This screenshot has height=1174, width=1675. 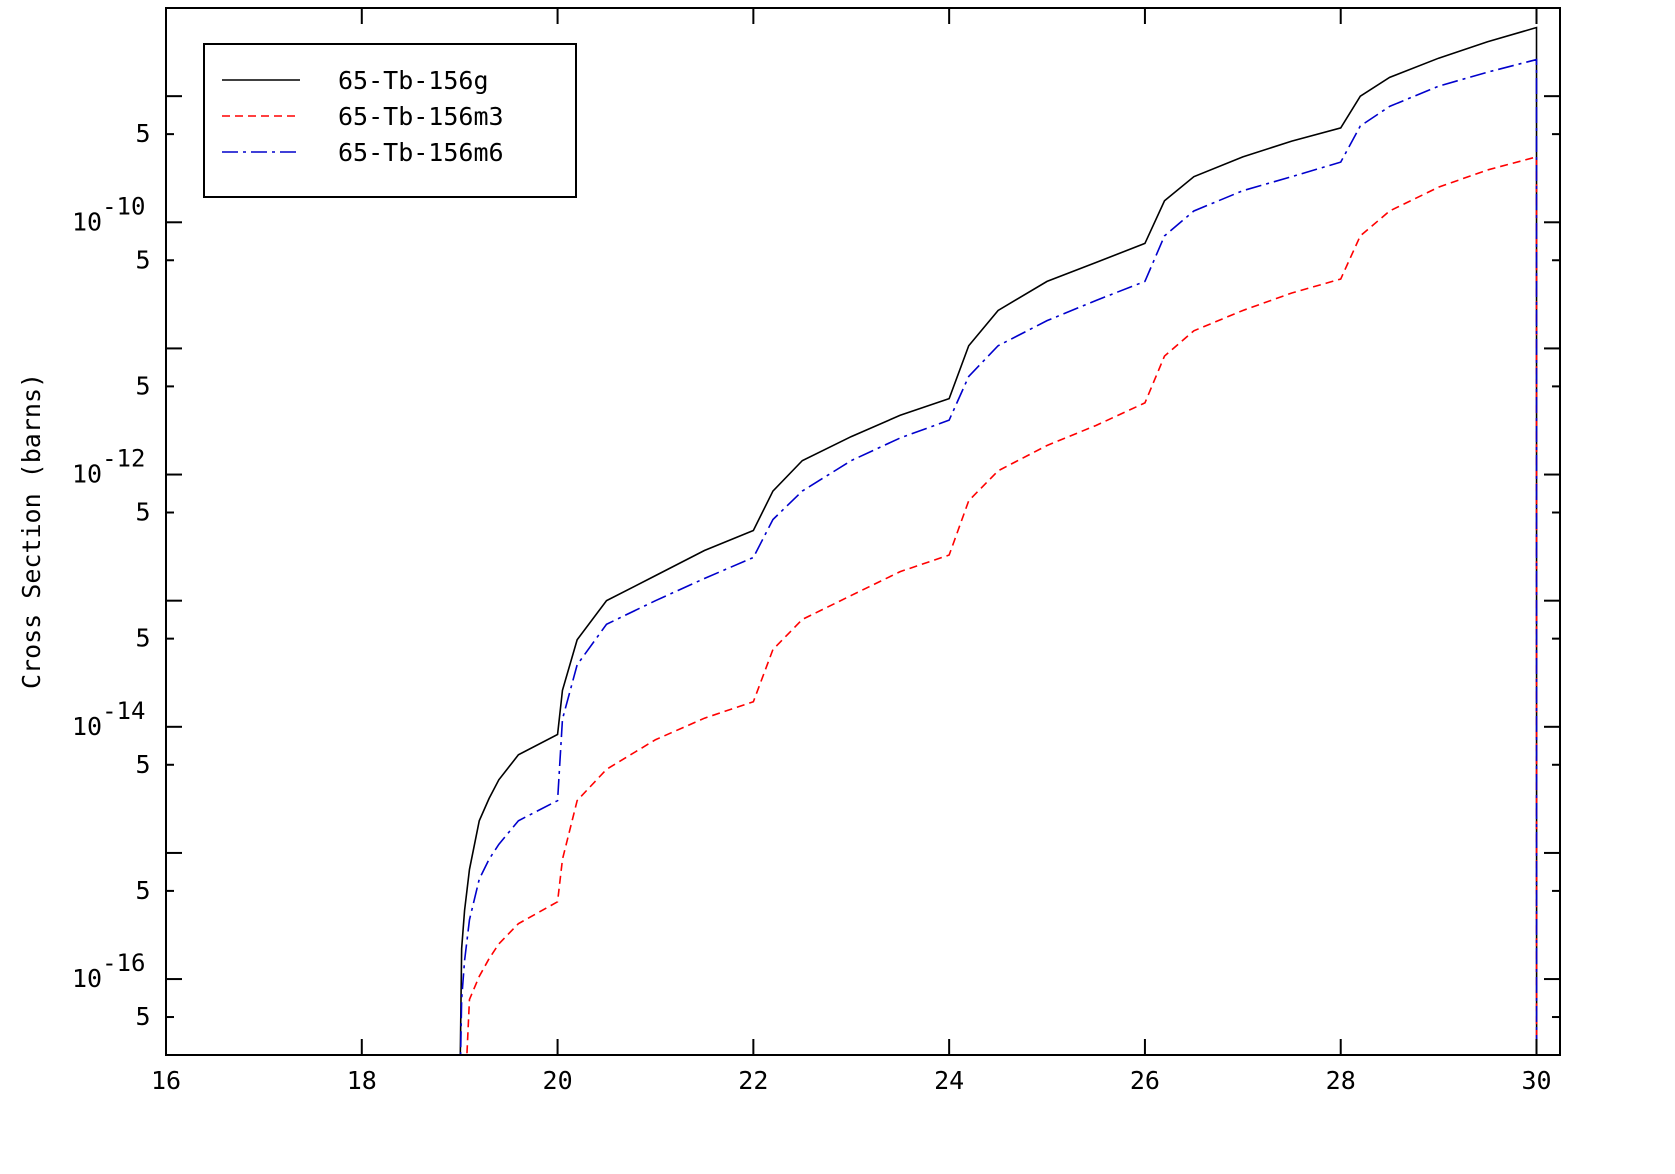 I want to click on x-tick-label: 26, so click(x=1145, y=1080).